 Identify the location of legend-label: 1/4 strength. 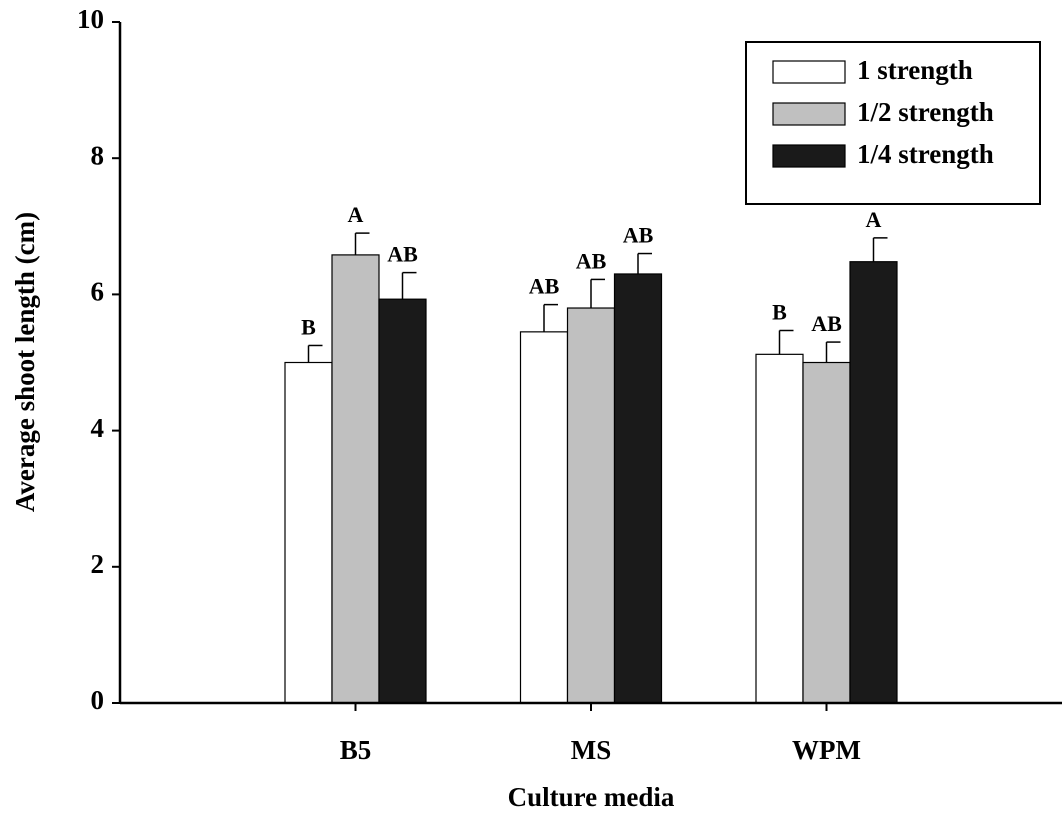
(925, 154).